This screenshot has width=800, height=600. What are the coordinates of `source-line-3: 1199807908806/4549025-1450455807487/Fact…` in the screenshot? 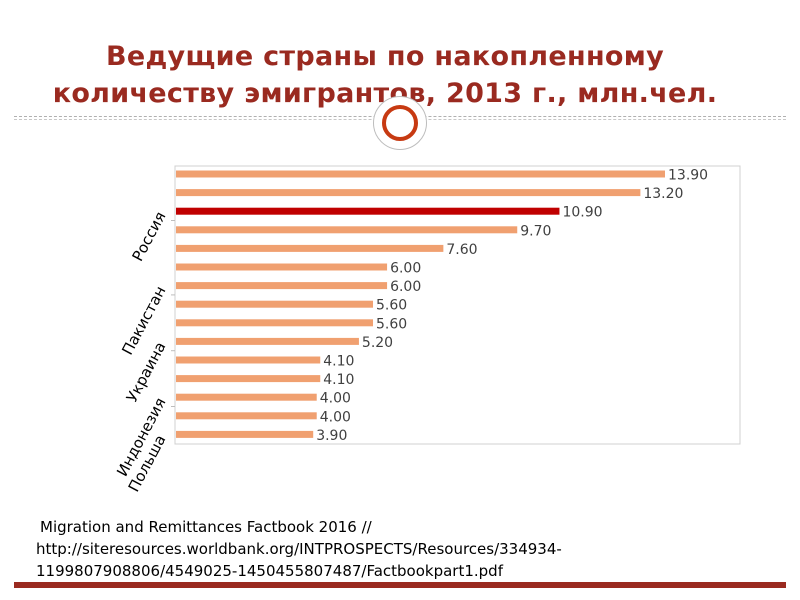 It's located at (269, 571).